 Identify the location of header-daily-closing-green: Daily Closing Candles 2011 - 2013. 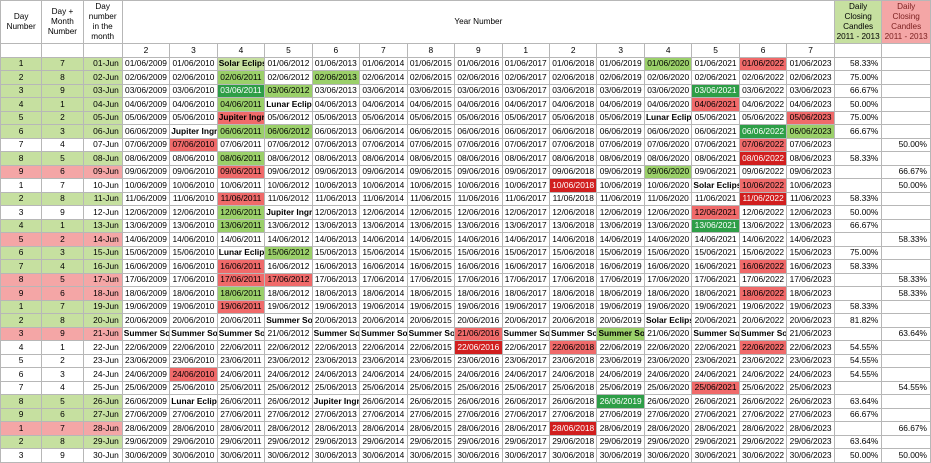
(858, 22).